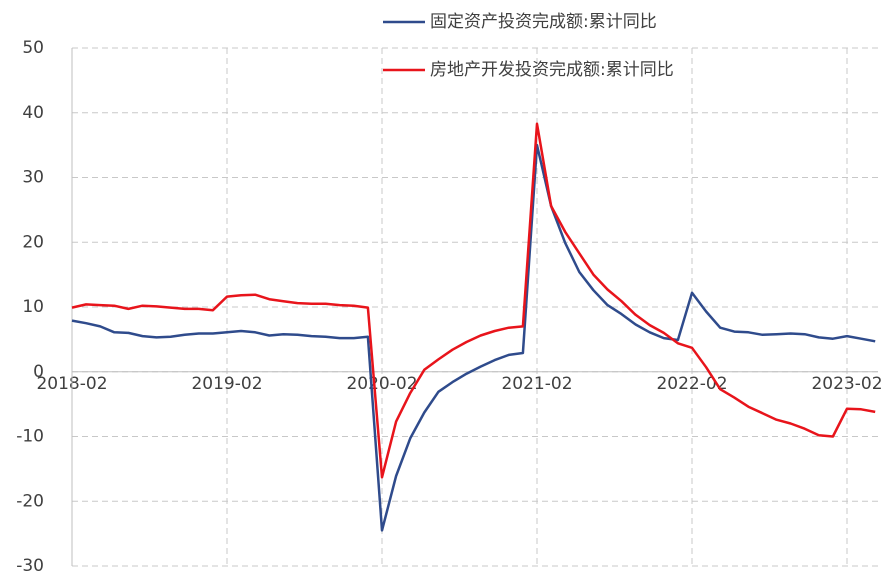 The width and height of the screenshot is (893, 578). What do you see at coordinates (691, 384) in the screenshot?
I see `x-tick-label: 2022-02` at bounding box center [691, 384].